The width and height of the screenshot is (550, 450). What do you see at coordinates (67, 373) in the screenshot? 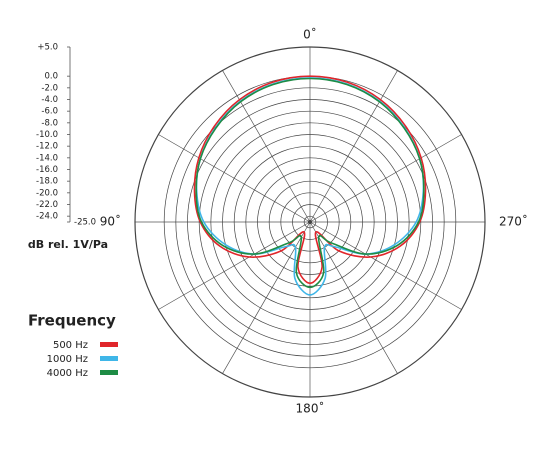
I see `legend-label: 4000 Hz` at bounding box center [67, 373].